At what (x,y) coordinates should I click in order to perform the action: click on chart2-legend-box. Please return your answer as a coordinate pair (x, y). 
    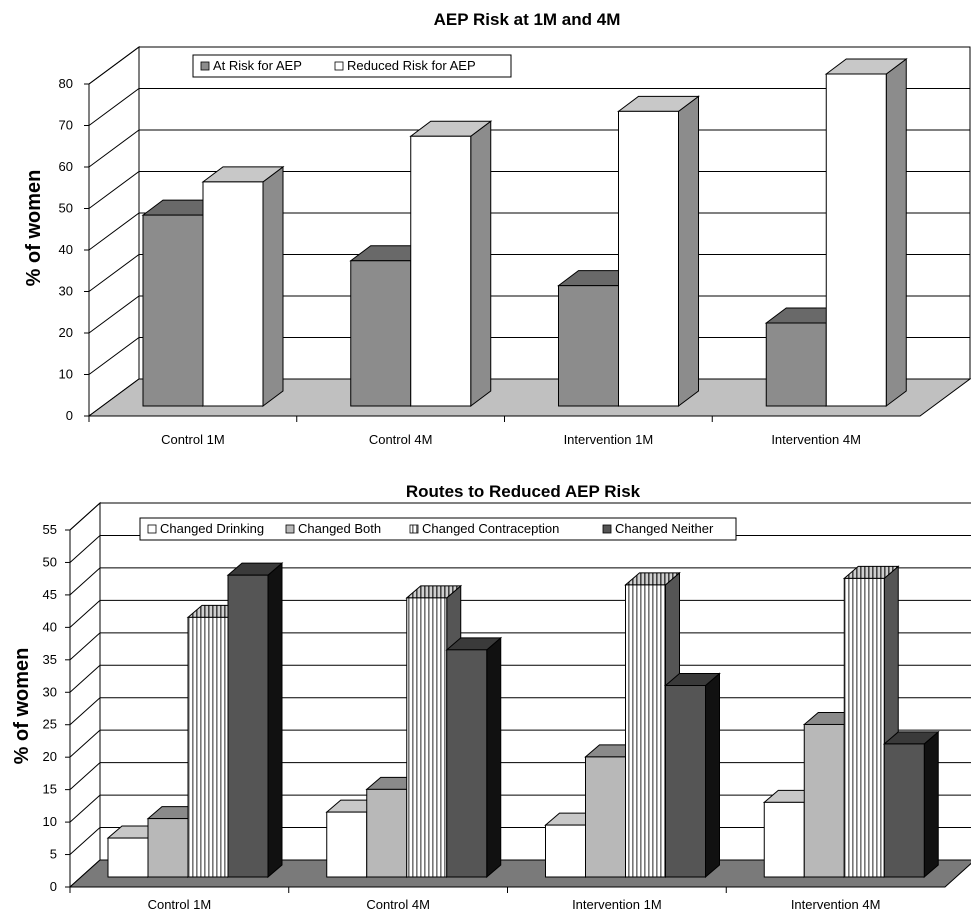
    Looking at the image, I should click on (438, 529).